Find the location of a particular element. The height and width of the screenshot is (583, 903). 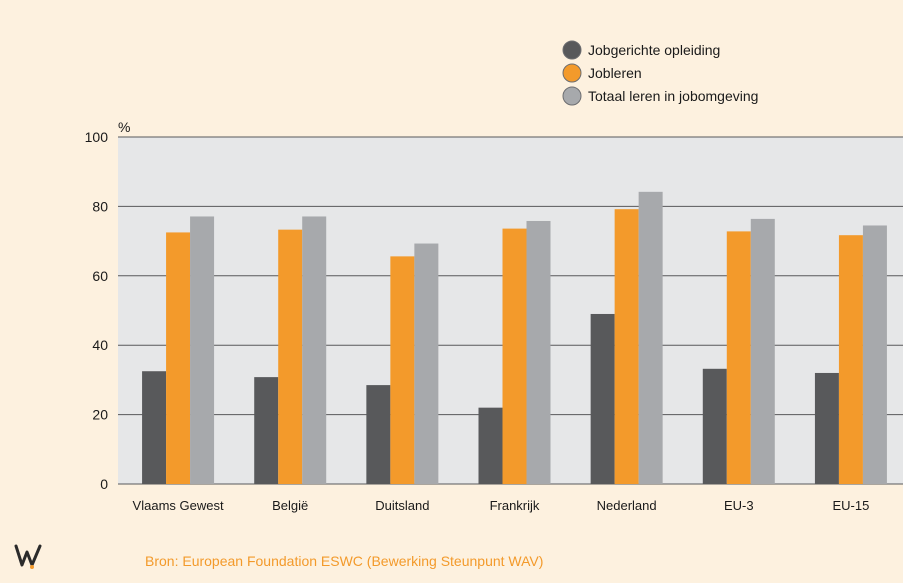

y-axis-unit-label: % is located at coordinates (124, 127).